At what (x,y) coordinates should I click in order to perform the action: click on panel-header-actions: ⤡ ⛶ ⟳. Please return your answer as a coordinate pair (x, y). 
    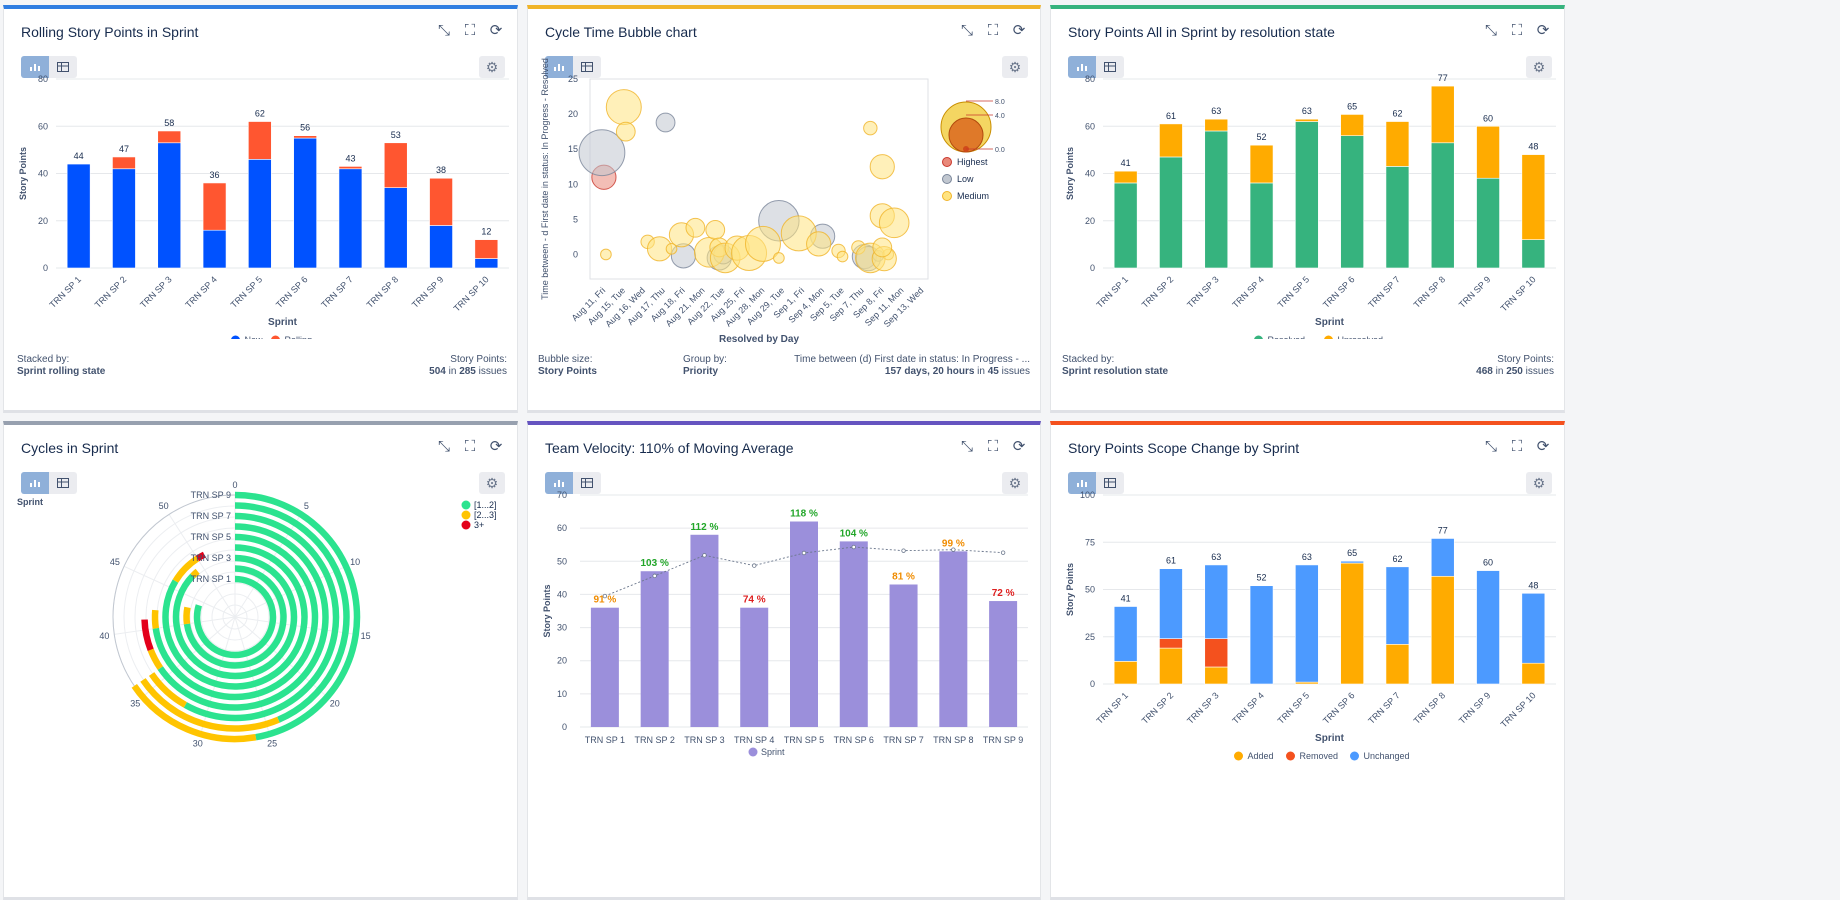
    Looking at the image, I should click on (470, 446).